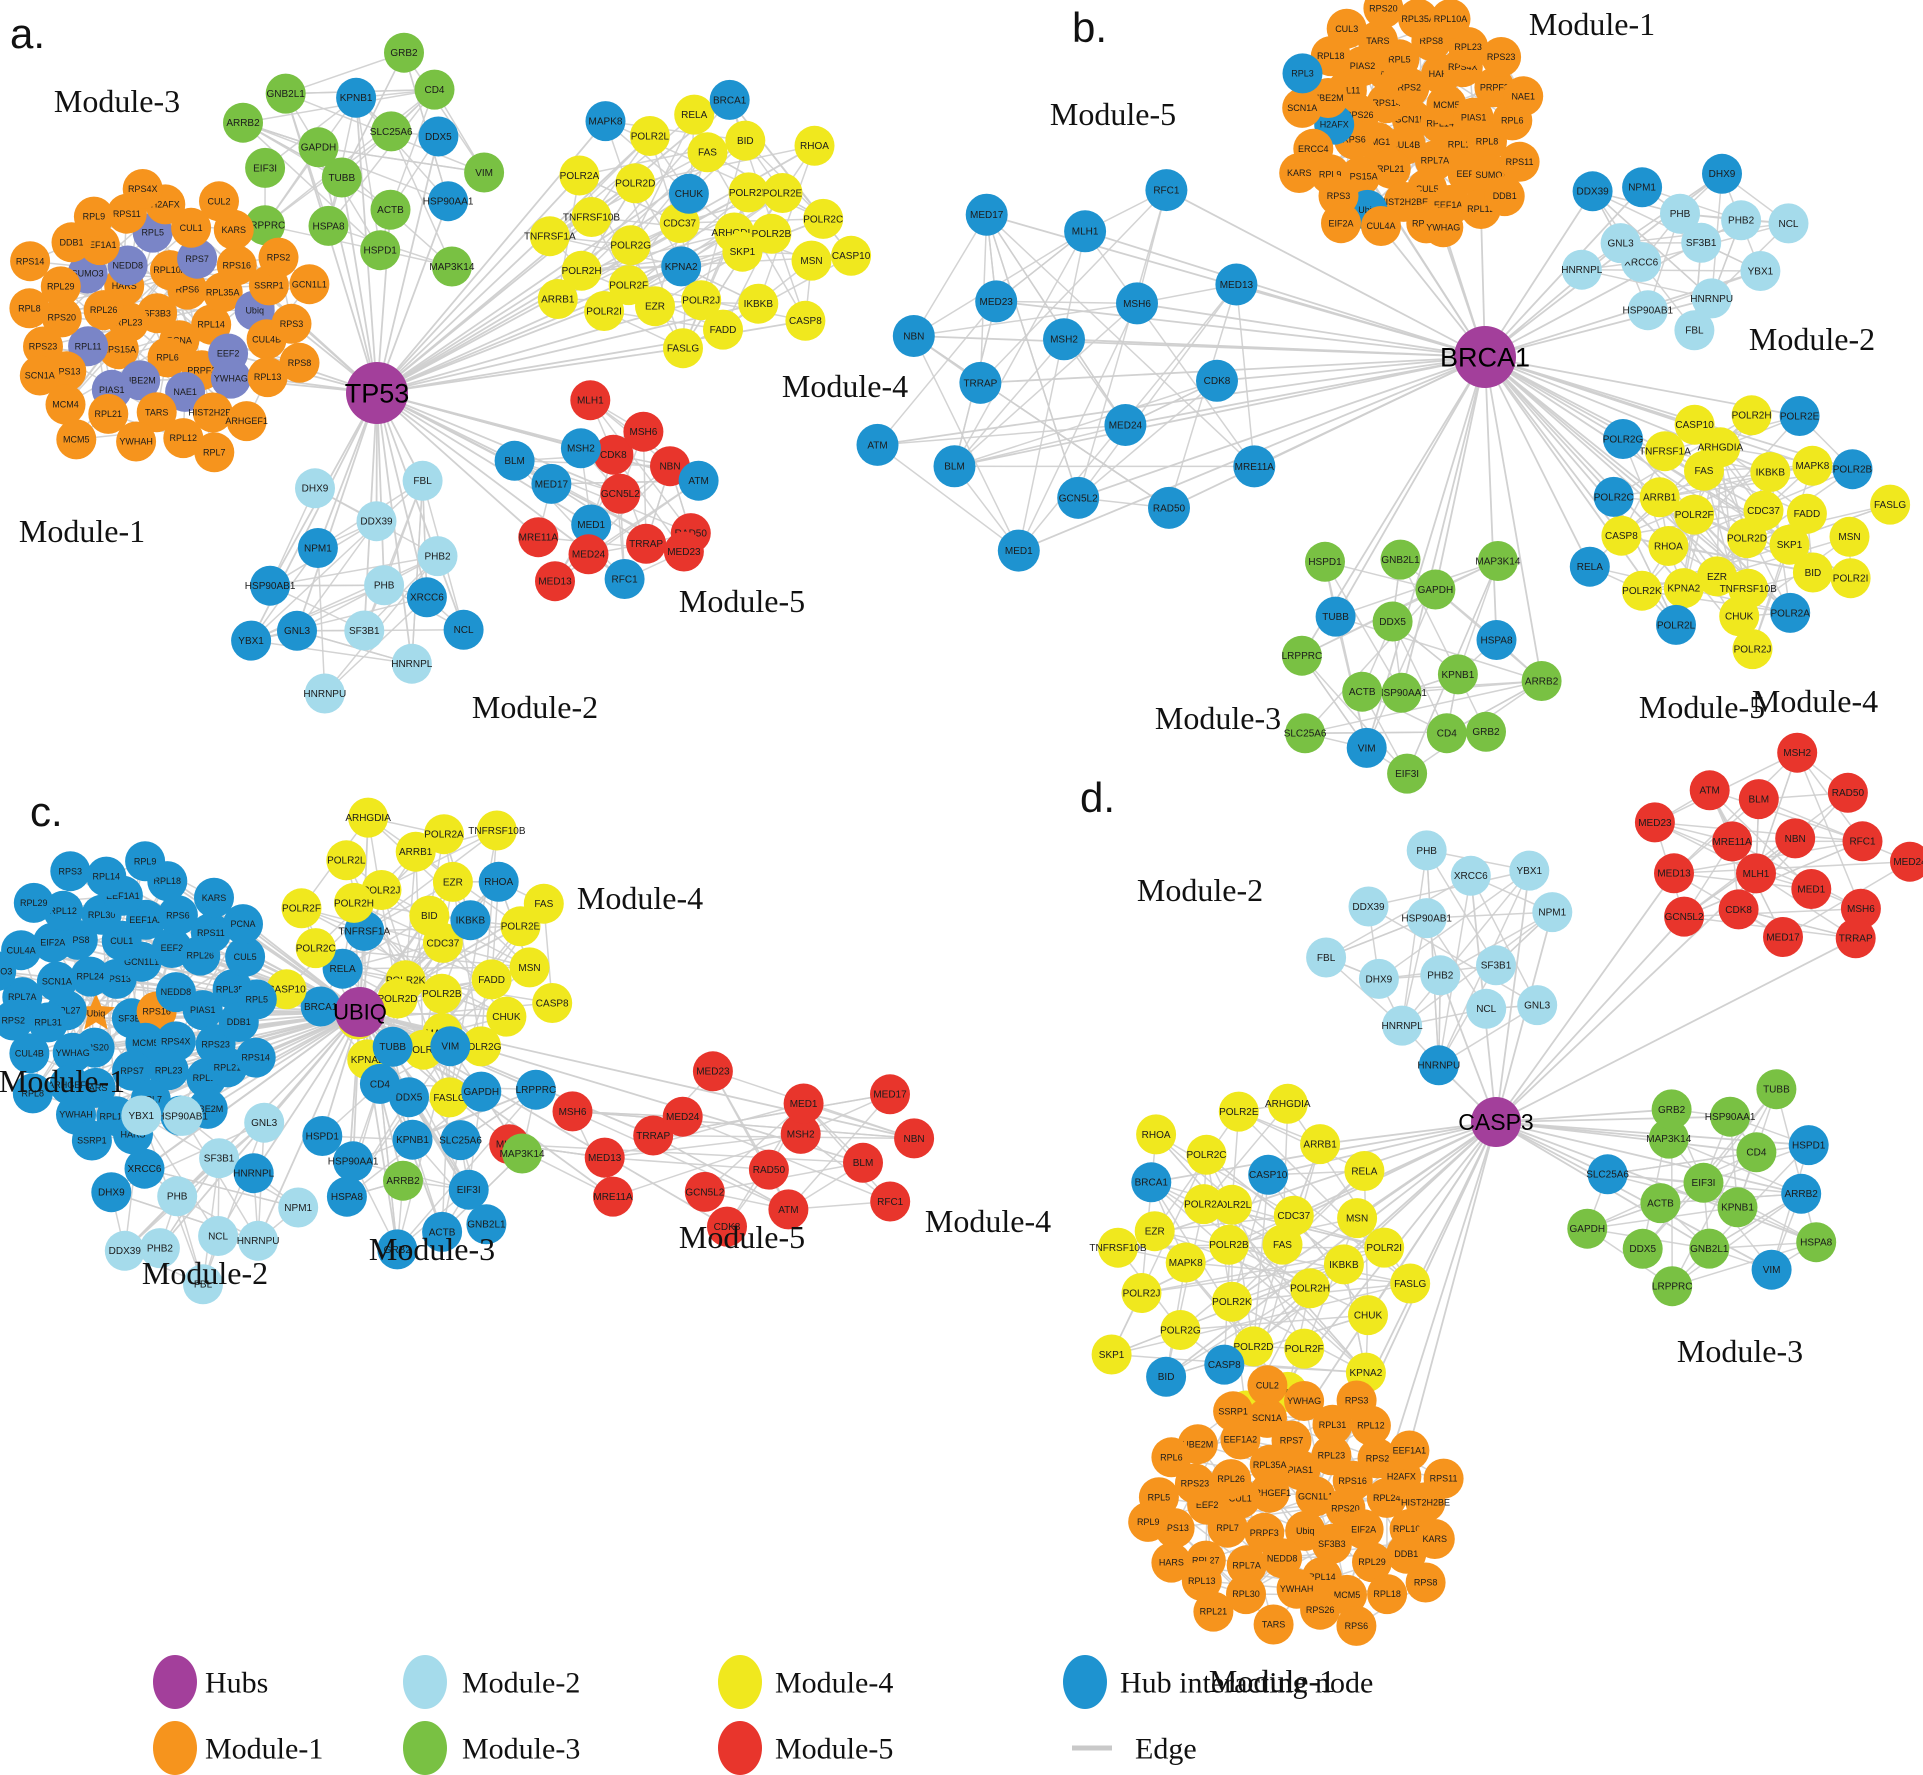  Describe the element at coordinates (1126, 425) in the screenshot. I see `node-label: MED24` at that location.